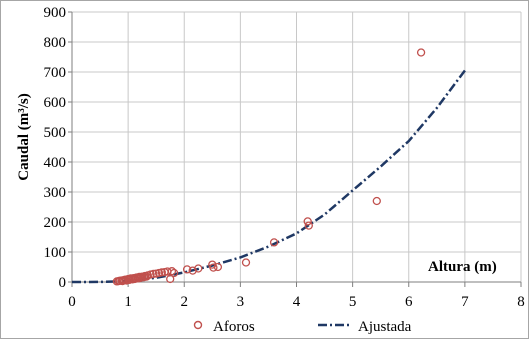 This screenshot has width=529, height=340. I want to click on y-tick-label: 0, so click(63, 283).